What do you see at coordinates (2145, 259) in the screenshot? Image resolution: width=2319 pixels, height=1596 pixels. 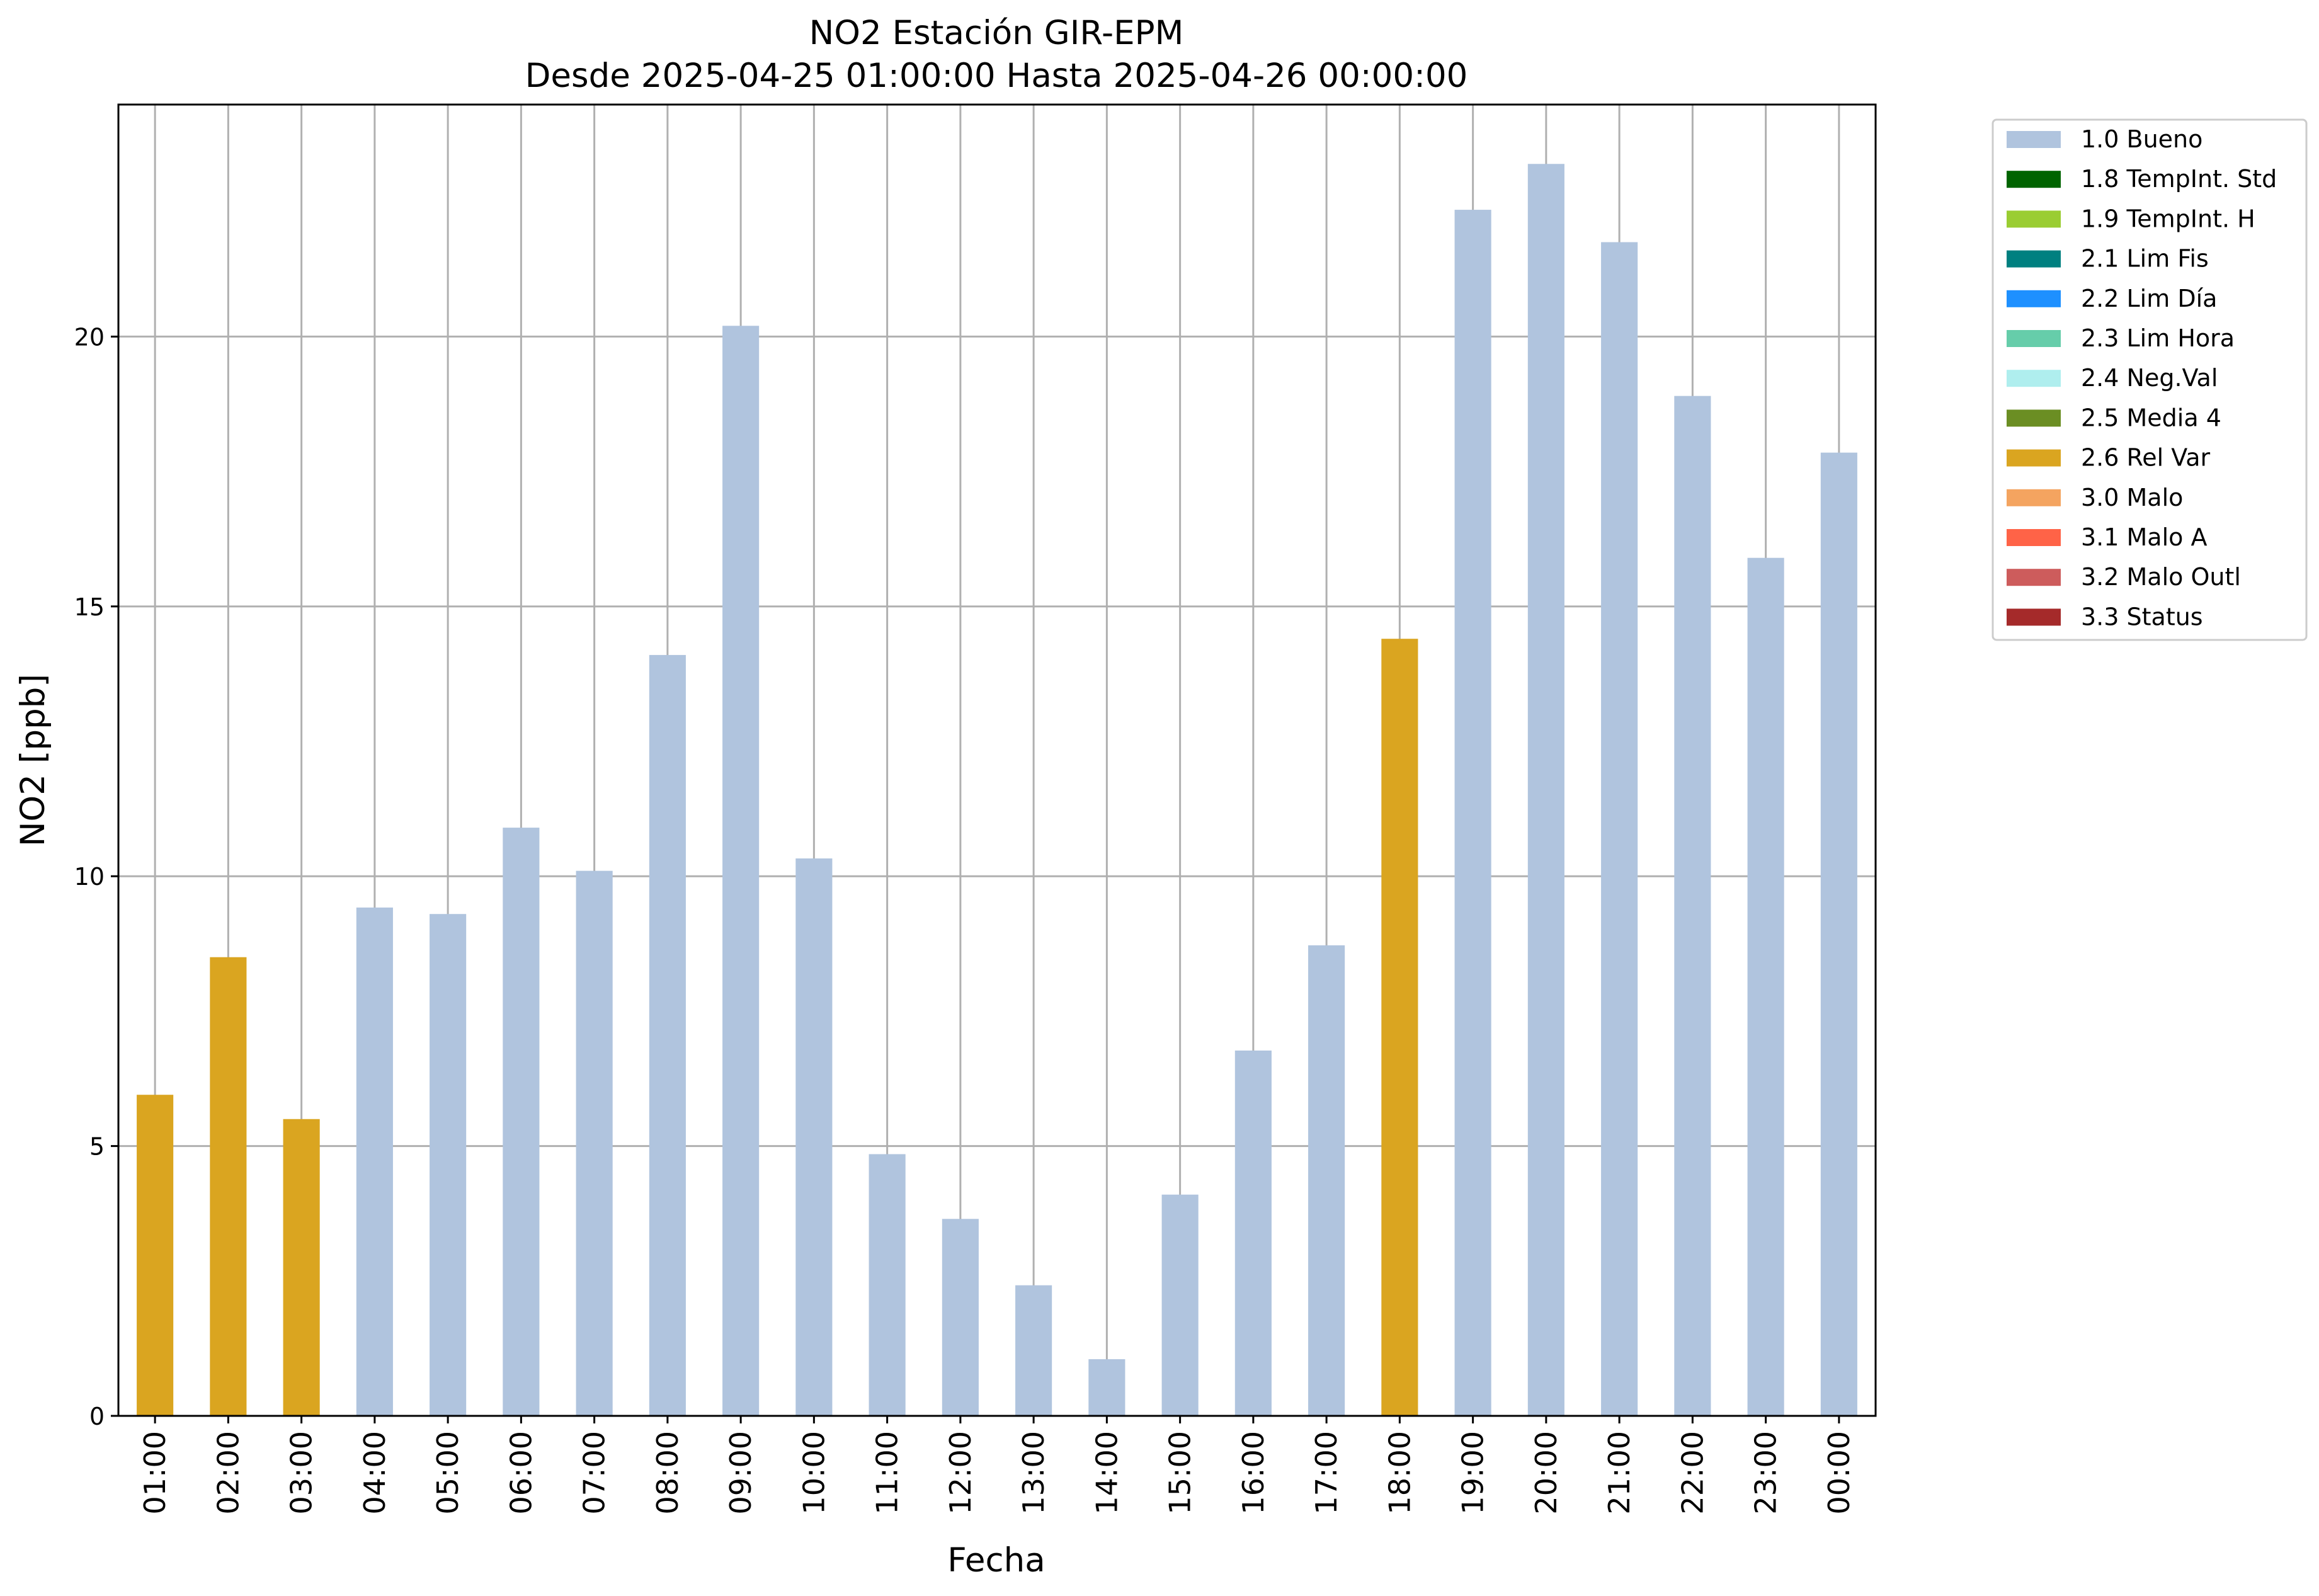 I see `legend-label: 2.1 Lim Fis` at bounding box center [2145, 259].